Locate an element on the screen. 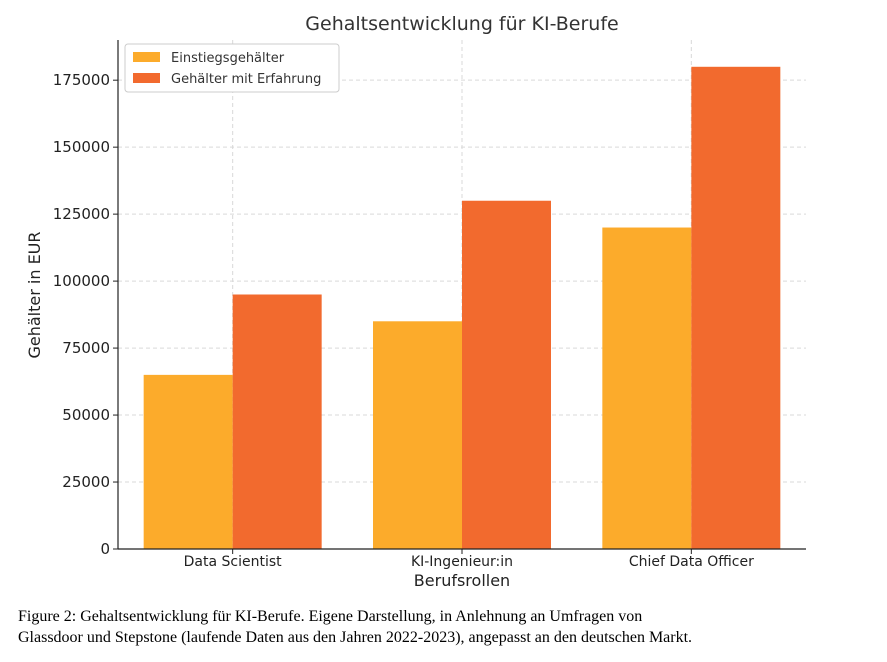 The width and height of the screenshot is (887, 662). legend-box is located at coordinates (232, 68).